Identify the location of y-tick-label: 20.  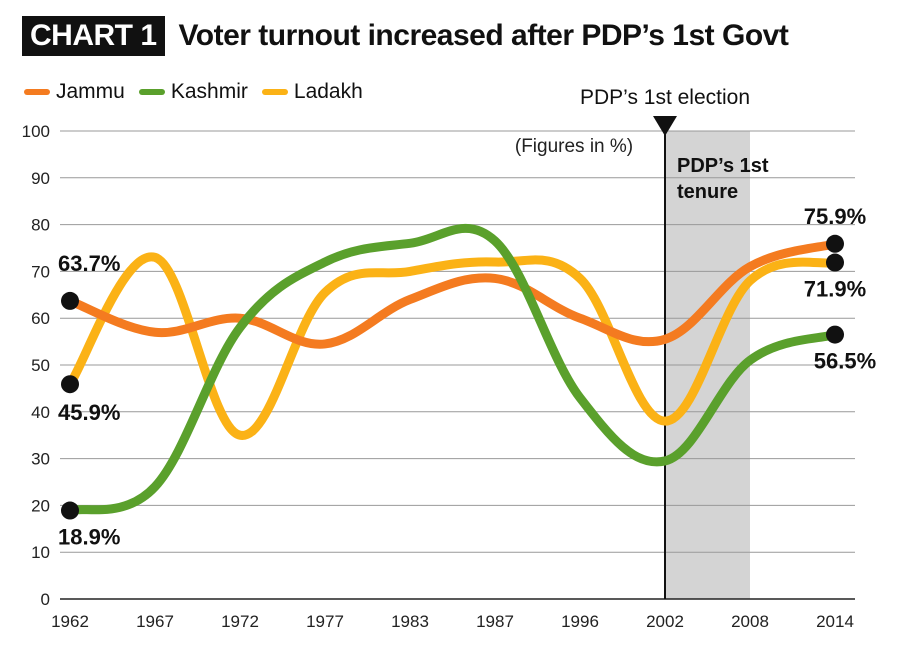
(40, 505).